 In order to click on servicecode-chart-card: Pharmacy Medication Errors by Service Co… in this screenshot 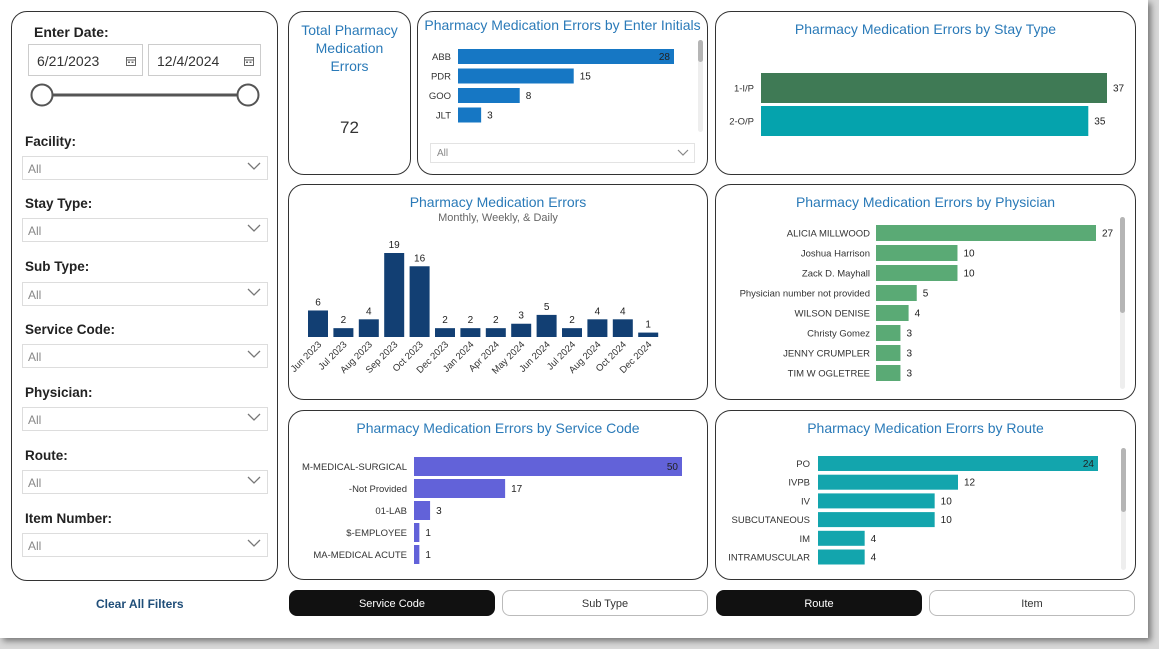, I will do `click(498, 495)`.